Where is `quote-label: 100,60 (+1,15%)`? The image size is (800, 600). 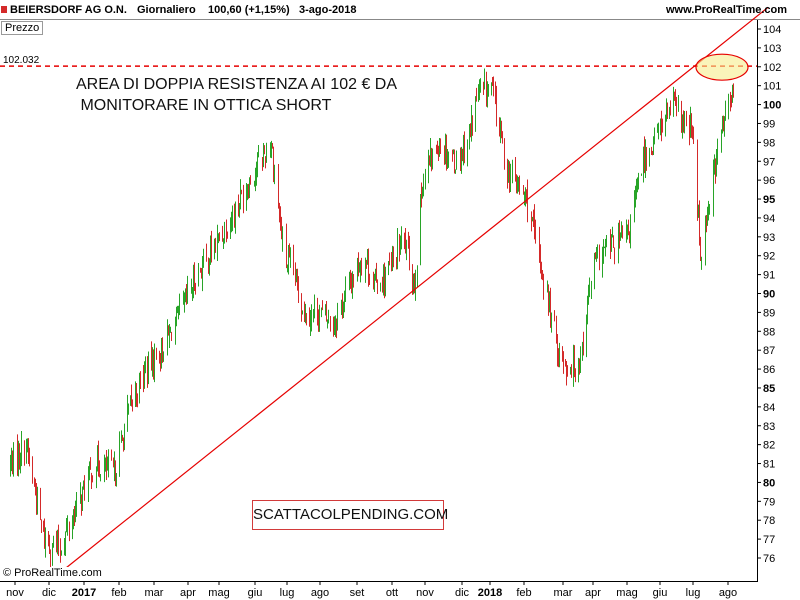 quote-label: 100,60 (+1,15%) is located at coordinates (249, 10).